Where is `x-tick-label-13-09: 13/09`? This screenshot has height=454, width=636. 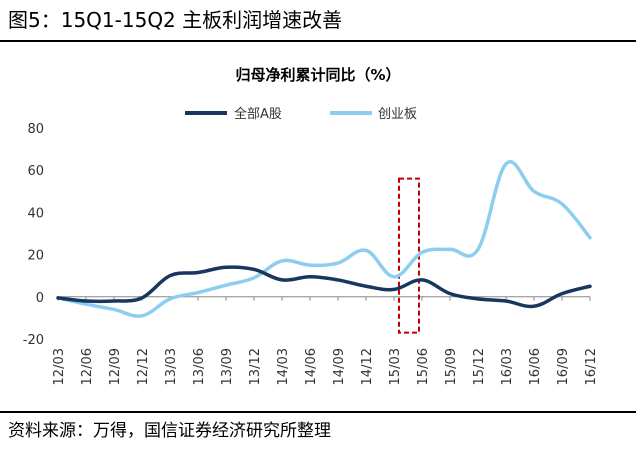
x-tick-label-13-09: 13/09 is located at coordinates (227, 366).